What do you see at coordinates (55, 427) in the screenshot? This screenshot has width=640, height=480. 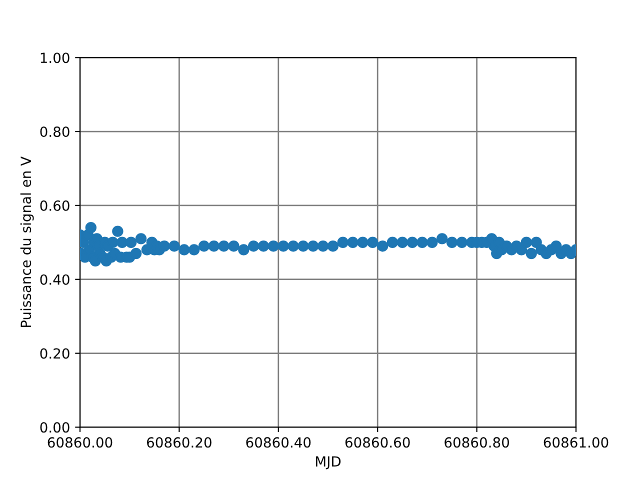 I see `y-tick-label: 0.00` at bounding box center [55, 427].